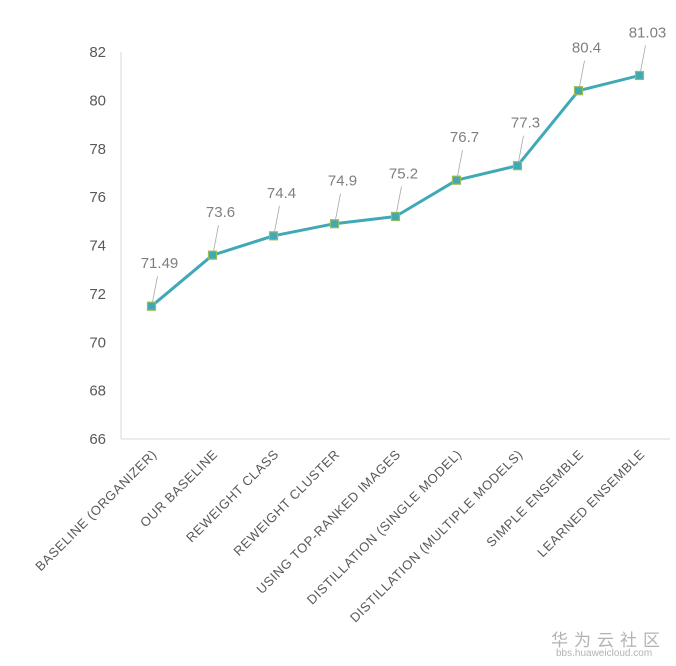  Describe the element at coordinates (590, 503) in the screenshot. I see `x-category-label: LEARNED ENSEMBLE` at that location.